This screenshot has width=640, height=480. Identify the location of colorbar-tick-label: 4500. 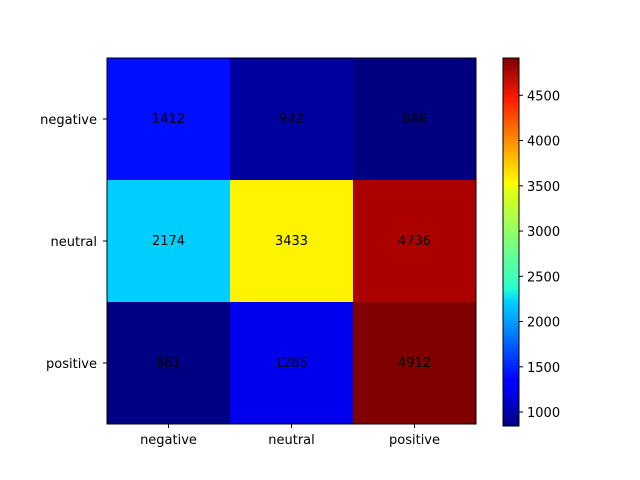
(543, 96).